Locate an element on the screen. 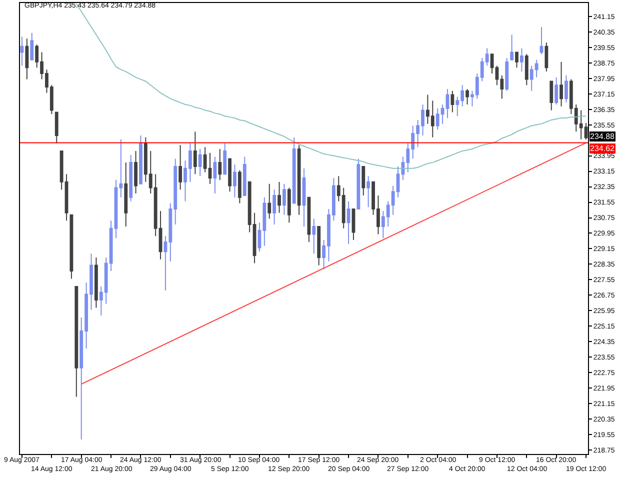  text: 234.88 is located at coordinates (603, 136).